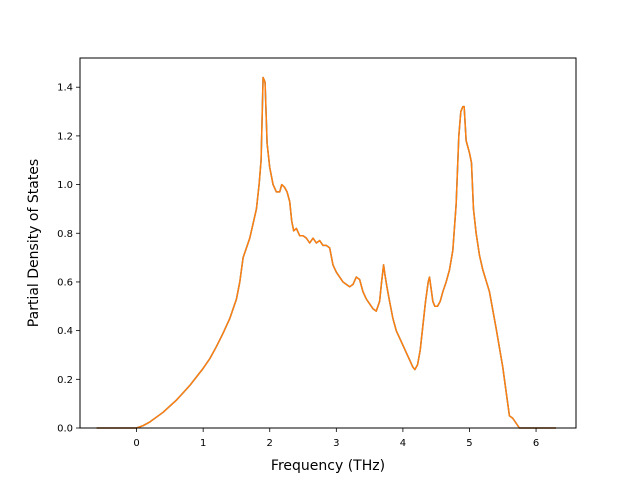 This screenshot has height=480, width=640. What do you see at coordinates (65, 429) in the screenshot?
I see `y-tick-label: 0.0` at bounding box center [65, 429].